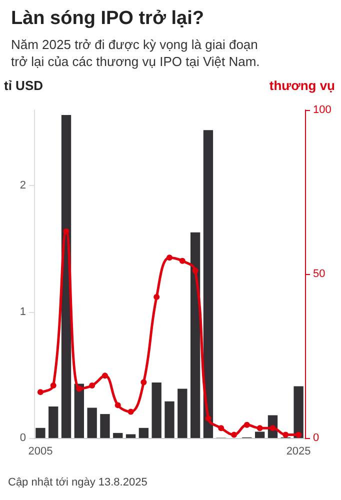 The width and height of the screenshot is (341, 500). I want to click on chart-subtitle: Năm 2025 trở đi được kỳ vọng là giai đoạn trở lại của các thương vụ IPO tại Việt Nam., so click(136, 53).